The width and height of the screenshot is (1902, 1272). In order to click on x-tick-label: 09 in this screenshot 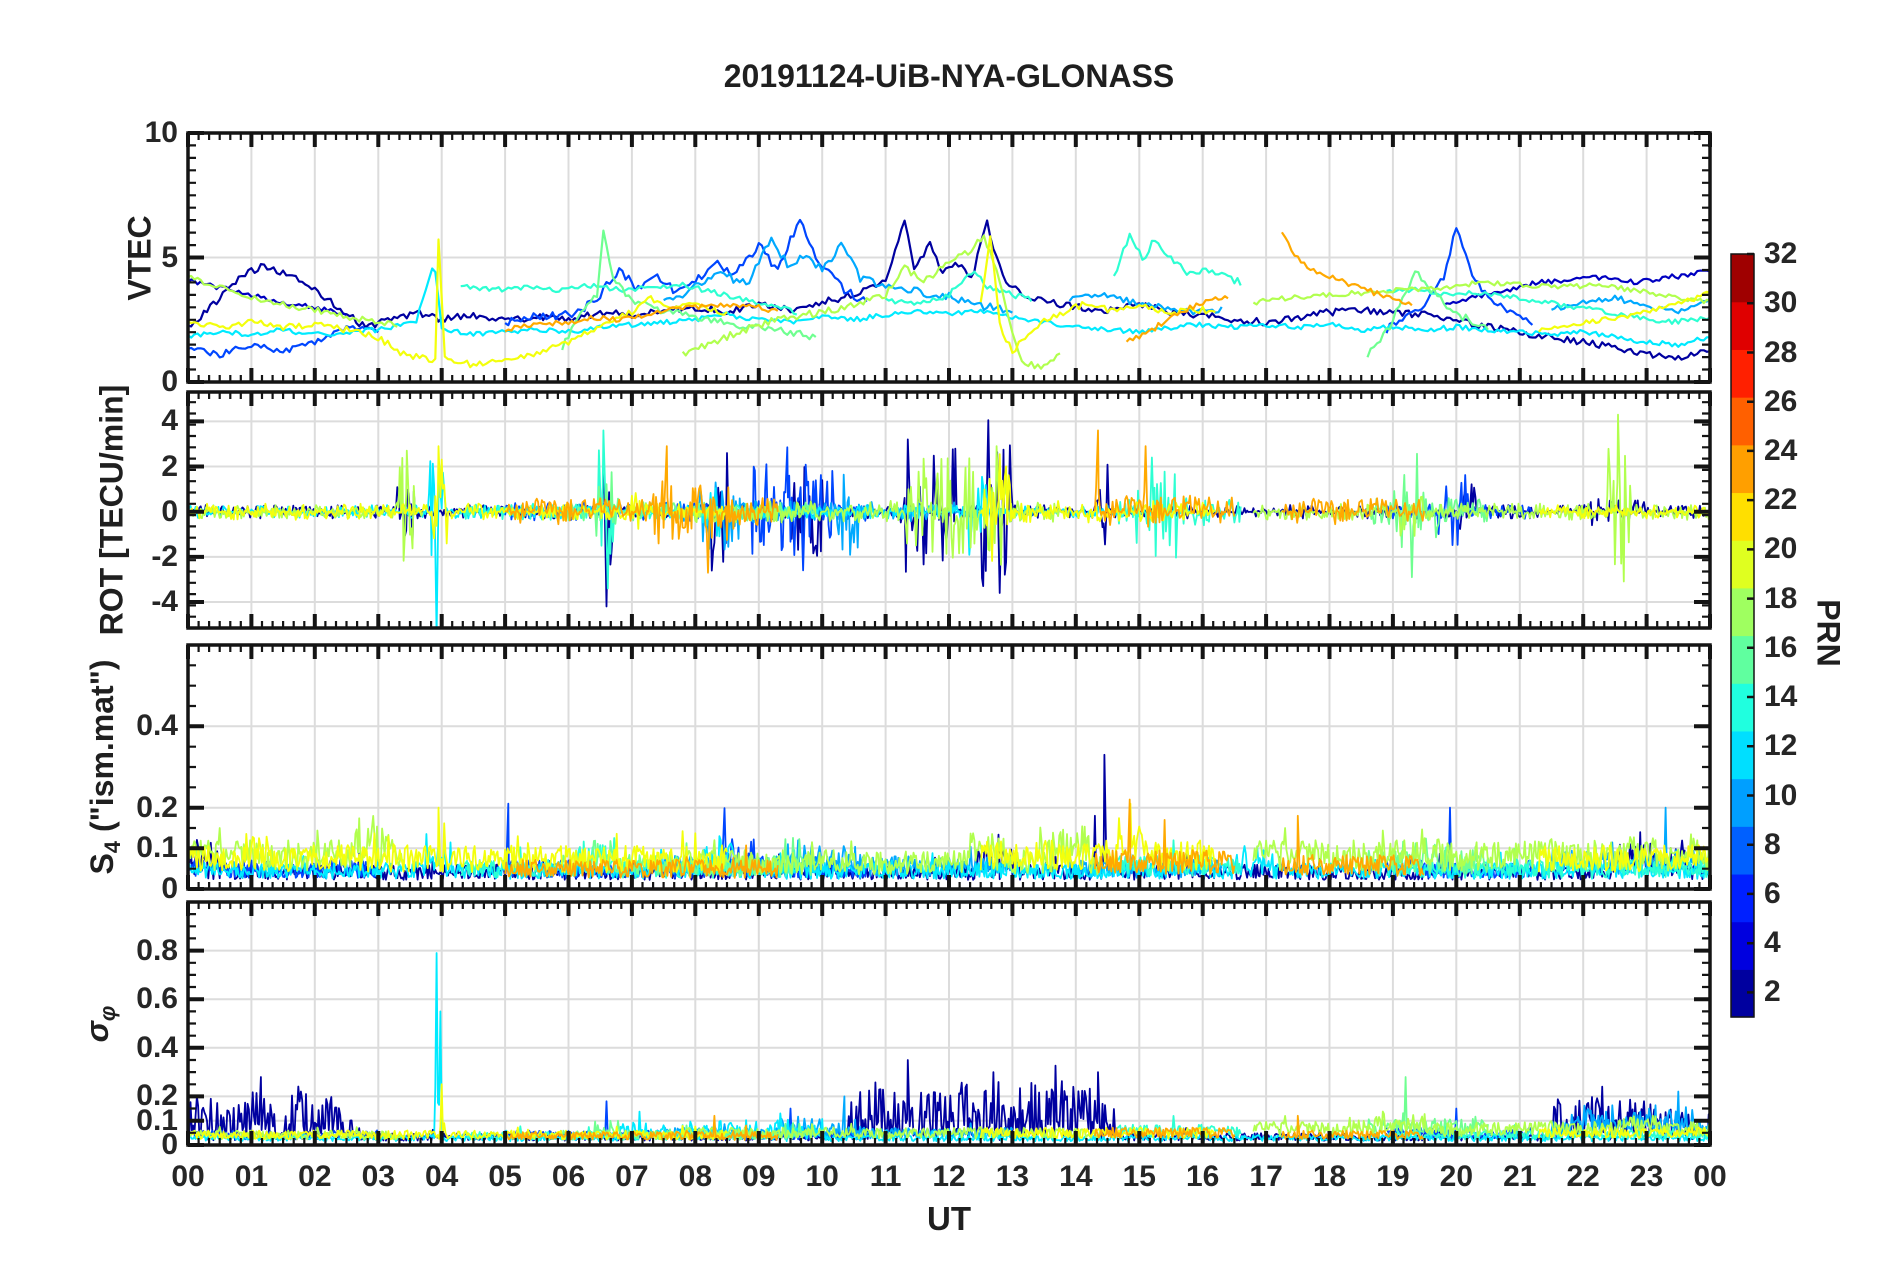, I will do `click(759, 1176)`.